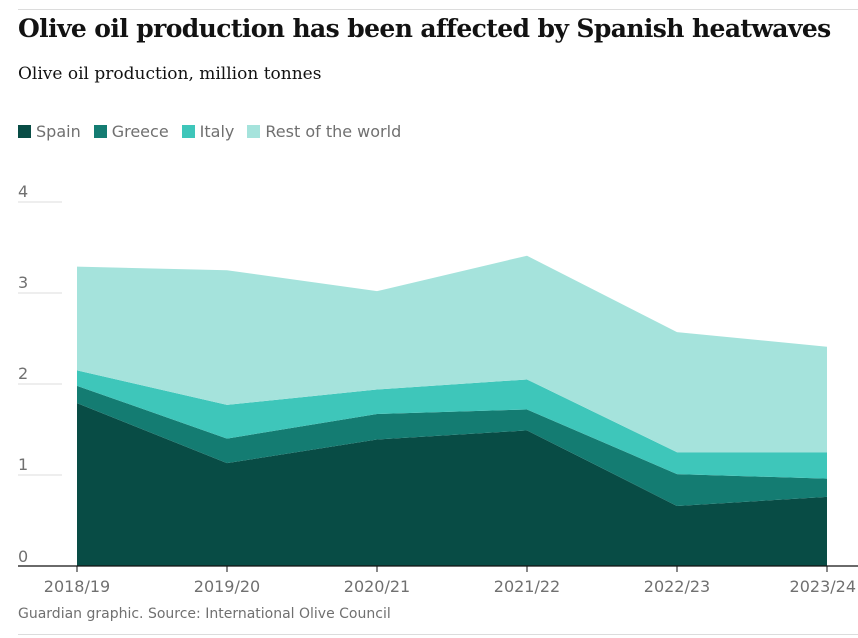 The height and width of the screenshot is (638, 858). I want to click on bottom-rule, so click(438, 634).